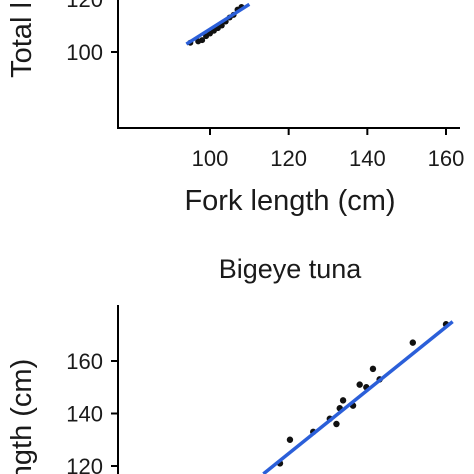  What do you see at coordinates (22, 416) in the screenshot?
I see `bottom-y-axis-title: ngth (cm)` at bounding box center [22, 416].